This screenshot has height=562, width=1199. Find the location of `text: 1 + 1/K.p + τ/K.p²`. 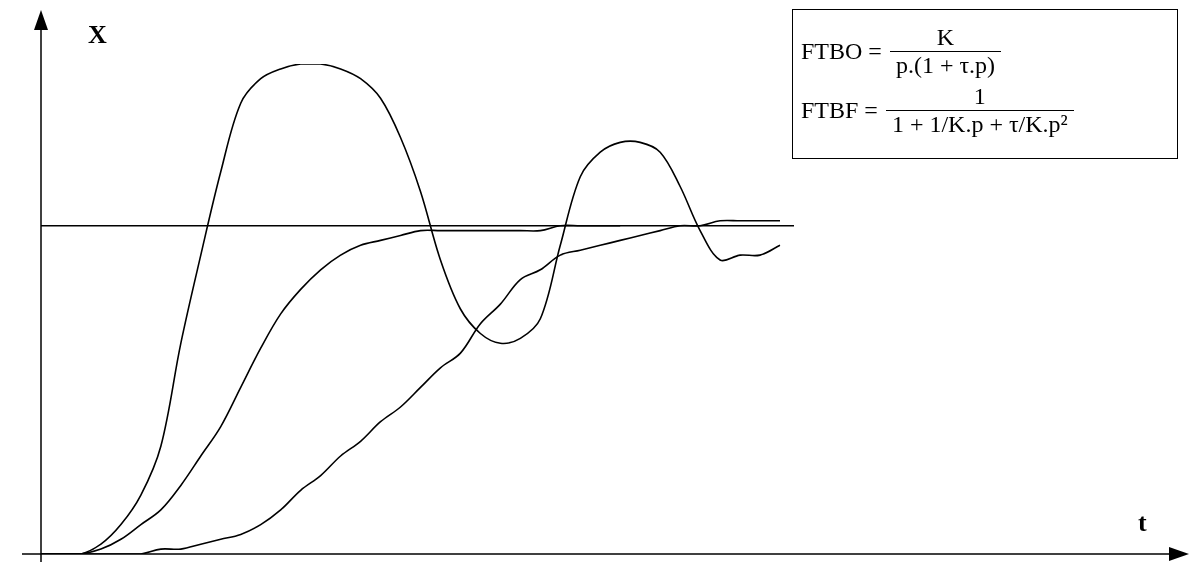

text: 1 + 1/K.p + τ/K.p² is located at coordinates (979, 124).